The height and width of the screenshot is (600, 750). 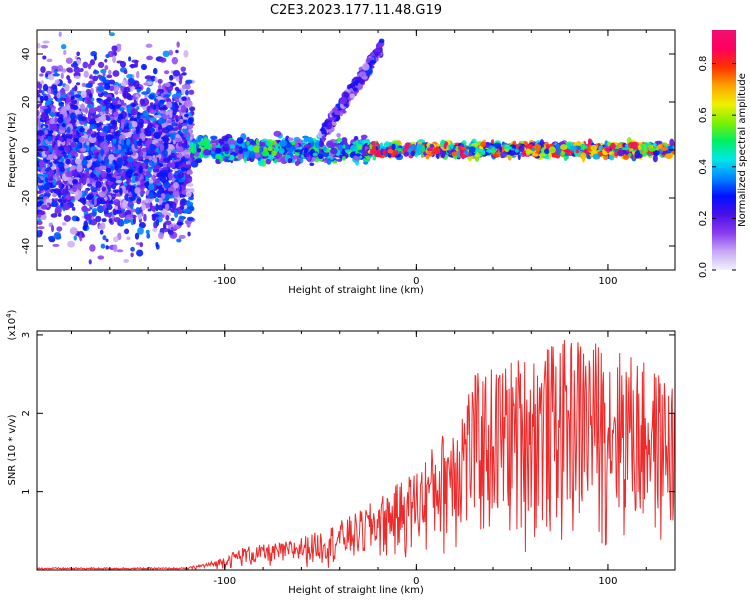 I want to click on x-tick-label: 100, so click(x=607, y=281).